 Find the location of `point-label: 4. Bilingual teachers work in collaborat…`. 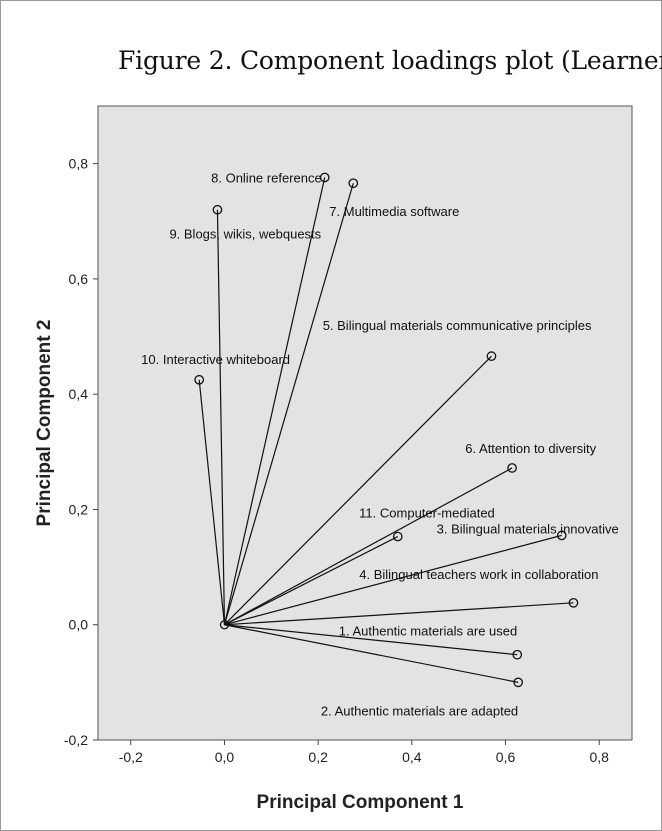

point-label: 4. Bilingual teachers work in collaborat… is located at coordinates (478, 574).